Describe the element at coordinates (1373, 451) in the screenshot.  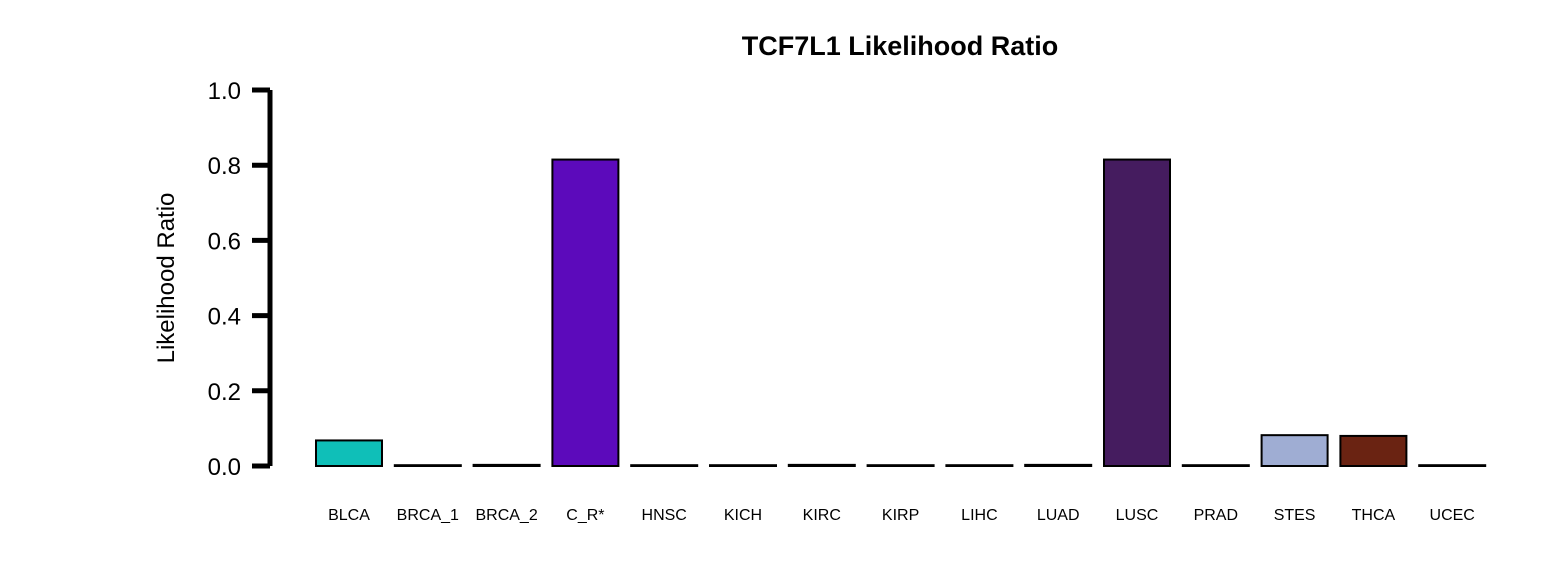
I see `bar-thca` at that location.